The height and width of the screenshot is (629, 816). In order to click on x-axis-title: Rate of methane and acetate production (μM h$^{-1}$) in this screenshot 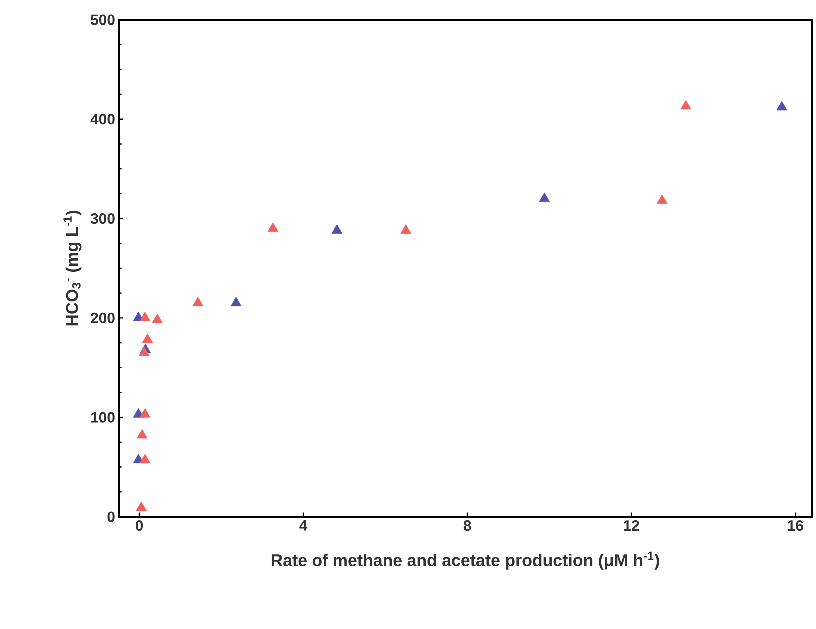, I will do `click(466, 561)`.